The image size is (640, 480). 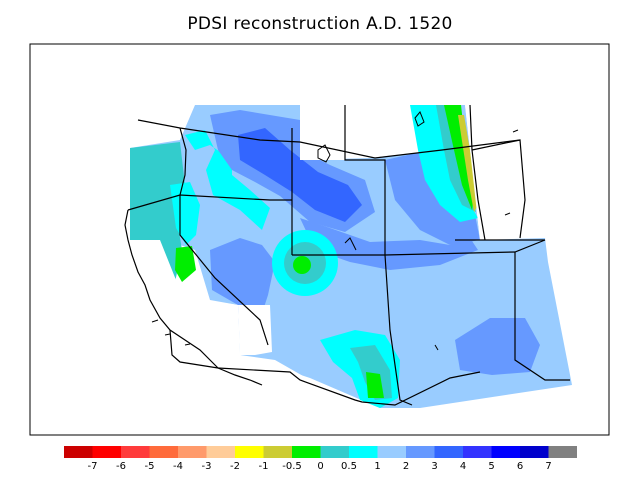 What do you see at coordinates (171, 289) in the screenshot?
I see `coastline` at bounding box center [171, 289].